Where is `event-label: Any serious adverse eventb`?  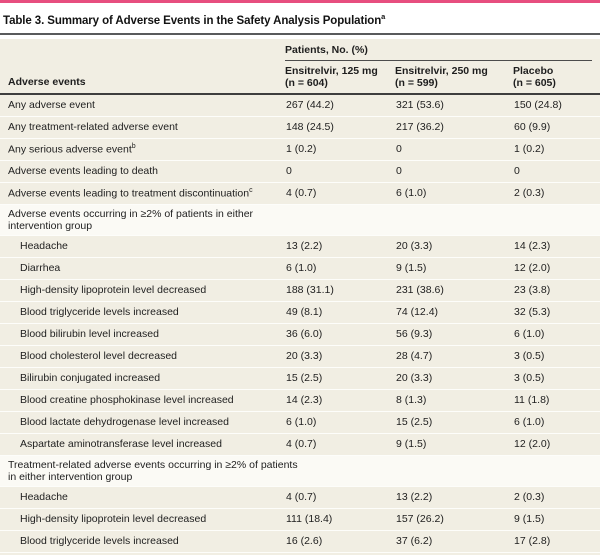 event-label: Any serious adverse eventb is located at coordinates (142, 149).